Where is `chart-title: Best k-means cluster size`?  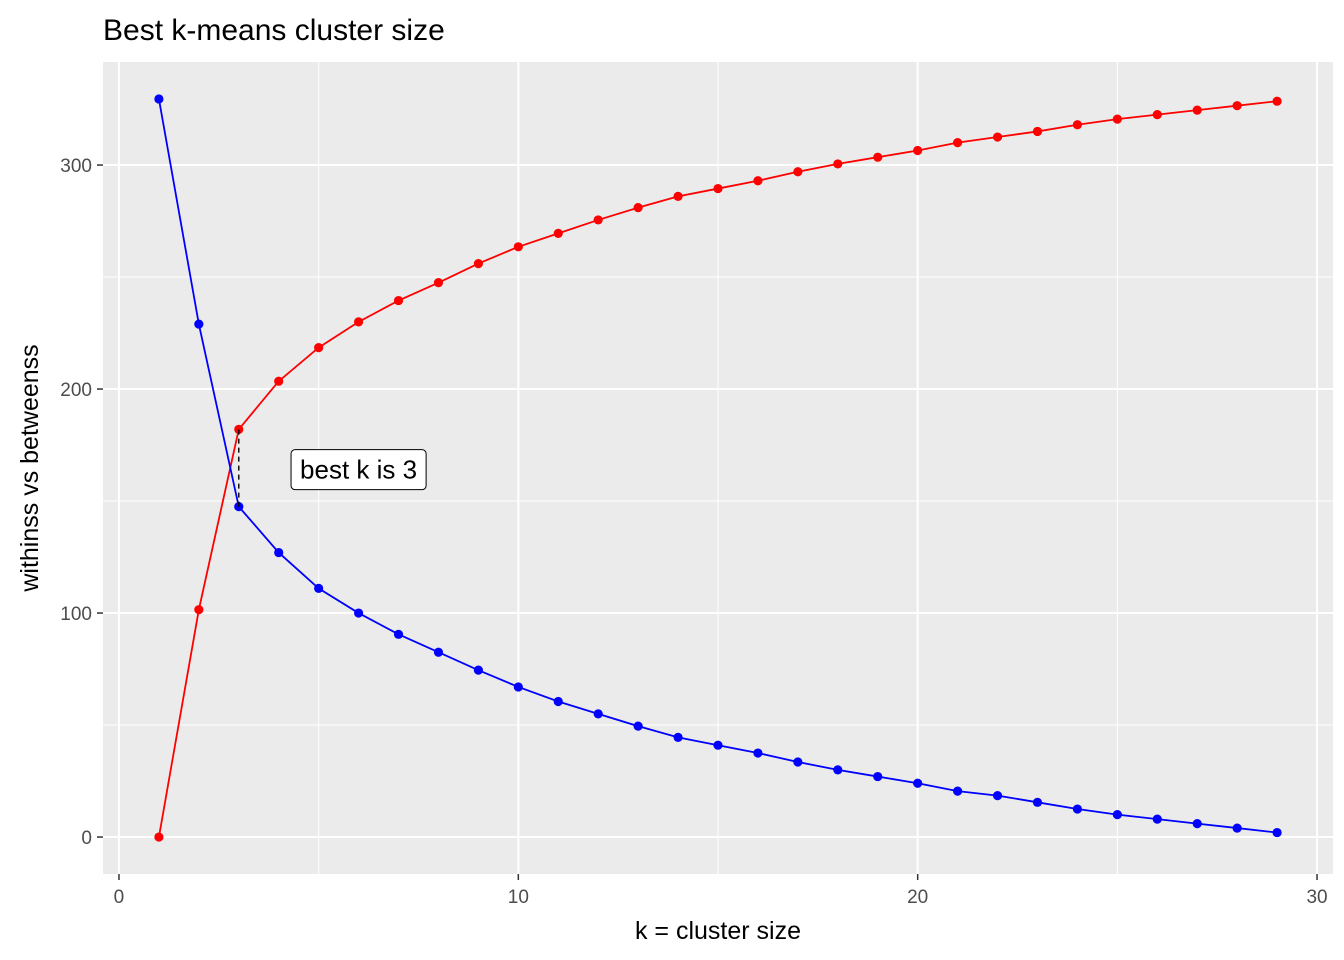 chart-title: Best k-means cluster size is located at coordinates (274, 30).